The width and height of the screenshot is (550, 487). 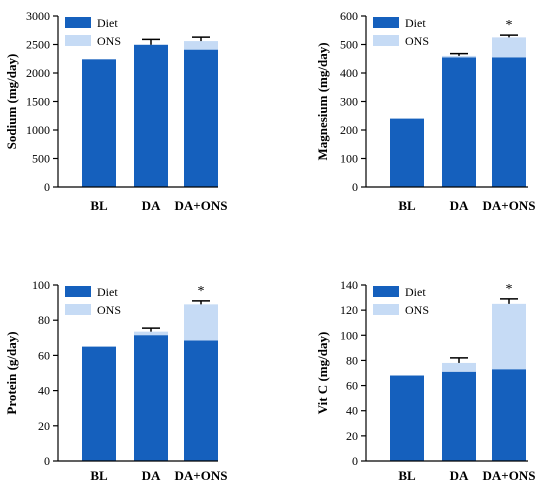 I want to click on y-tick-label: 1500, so click(x=38, y=102).